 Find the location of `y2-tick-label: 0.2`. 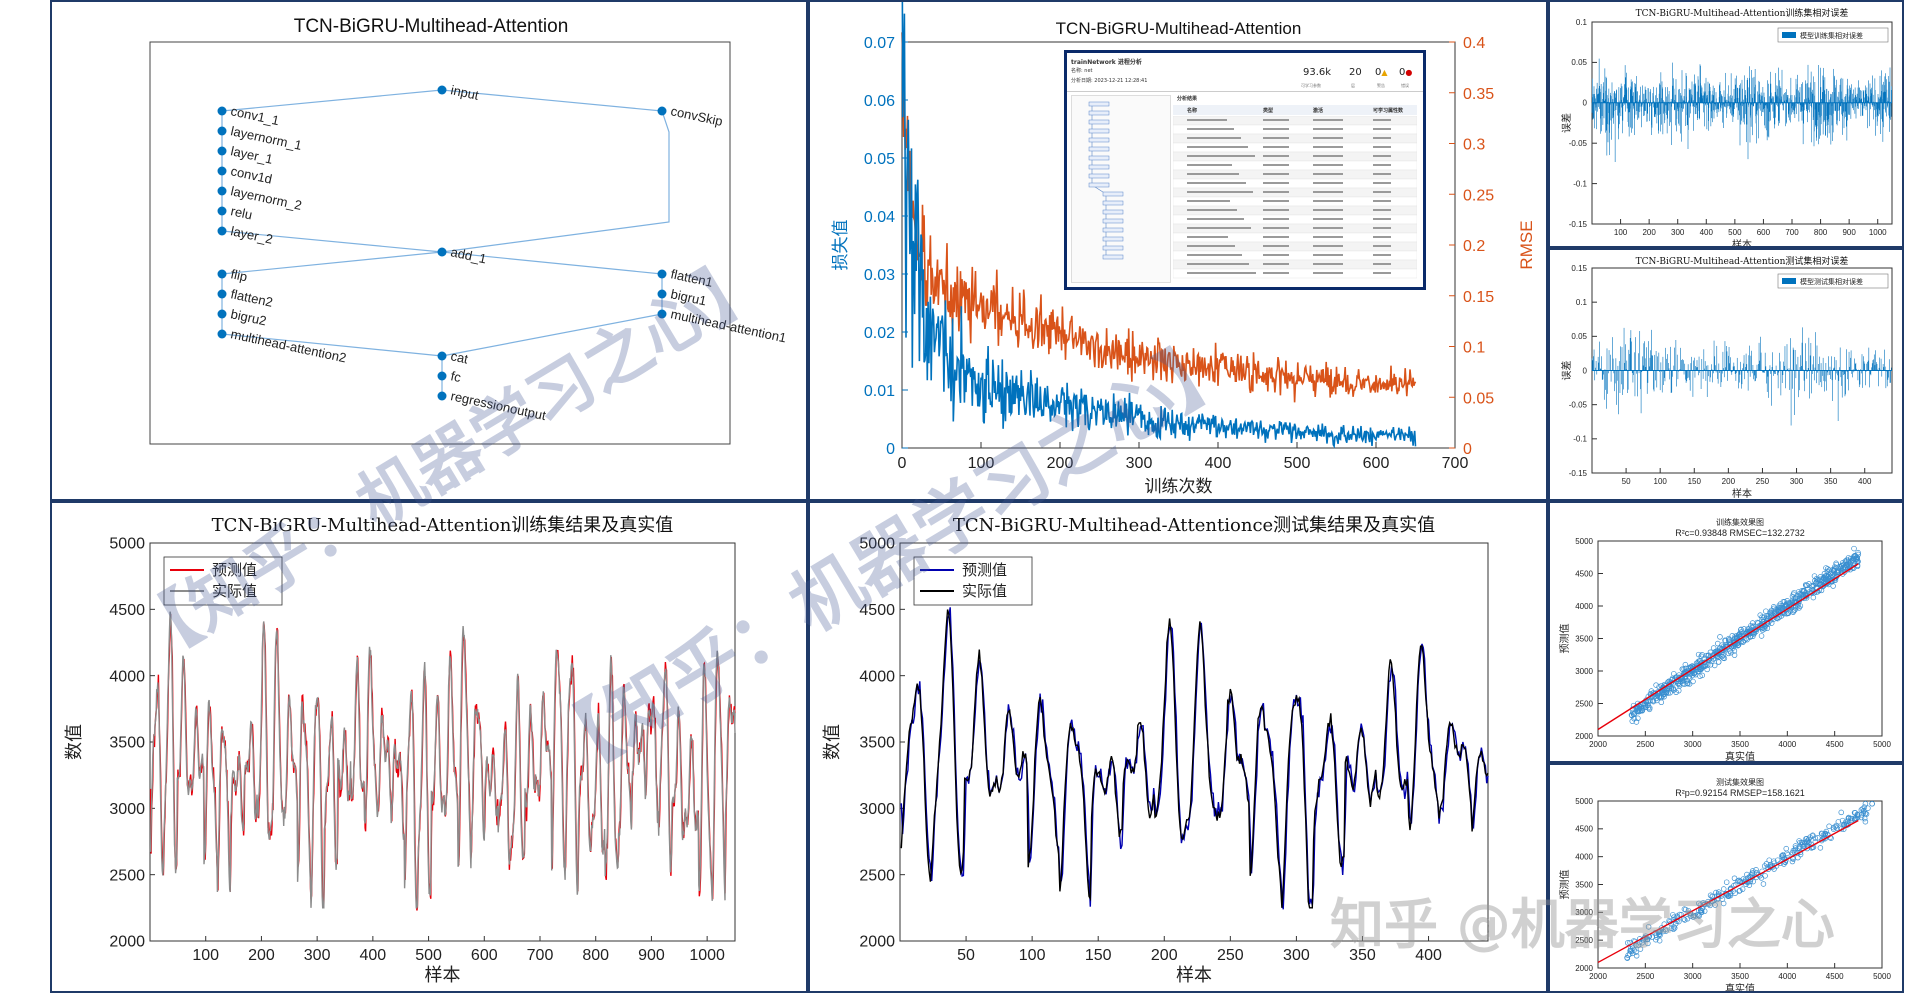

y2-tick-label: 0.2 is located at coordinates (1474, 246).